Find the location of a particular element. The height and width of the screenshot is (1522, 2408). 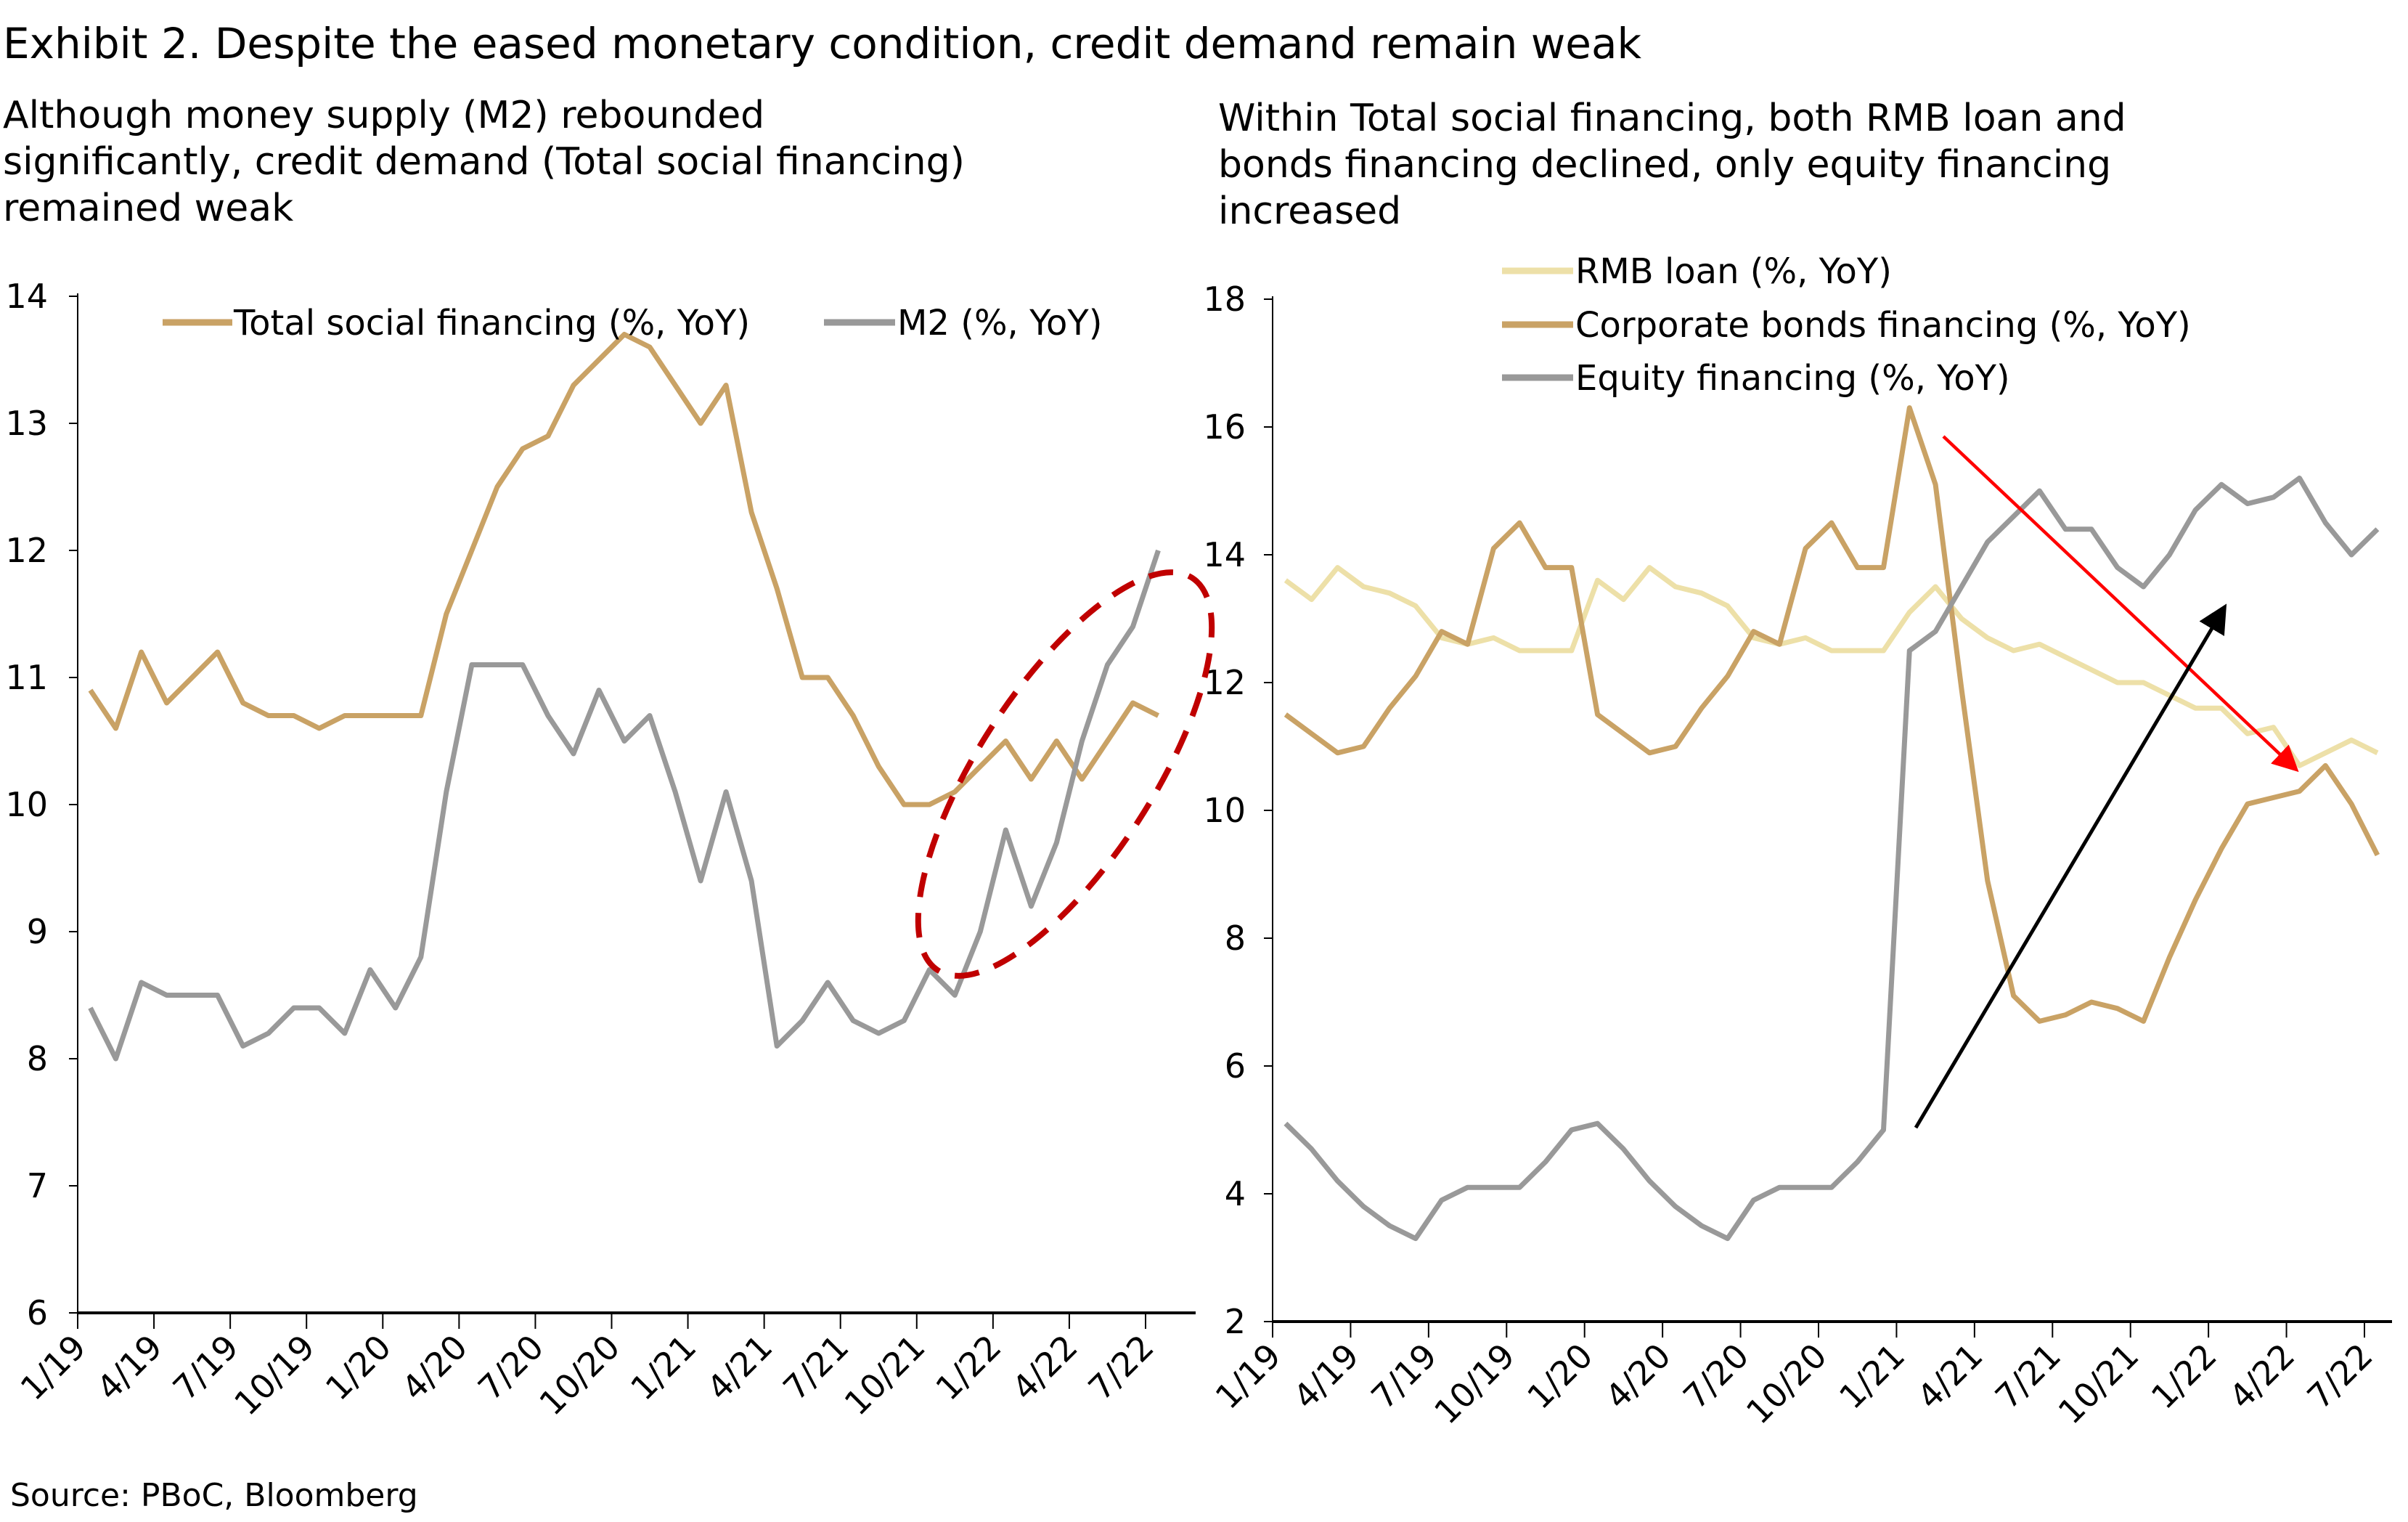

left-subtitle-line: Although money supply (M2) rebounded is located at coordinates (383, 116).